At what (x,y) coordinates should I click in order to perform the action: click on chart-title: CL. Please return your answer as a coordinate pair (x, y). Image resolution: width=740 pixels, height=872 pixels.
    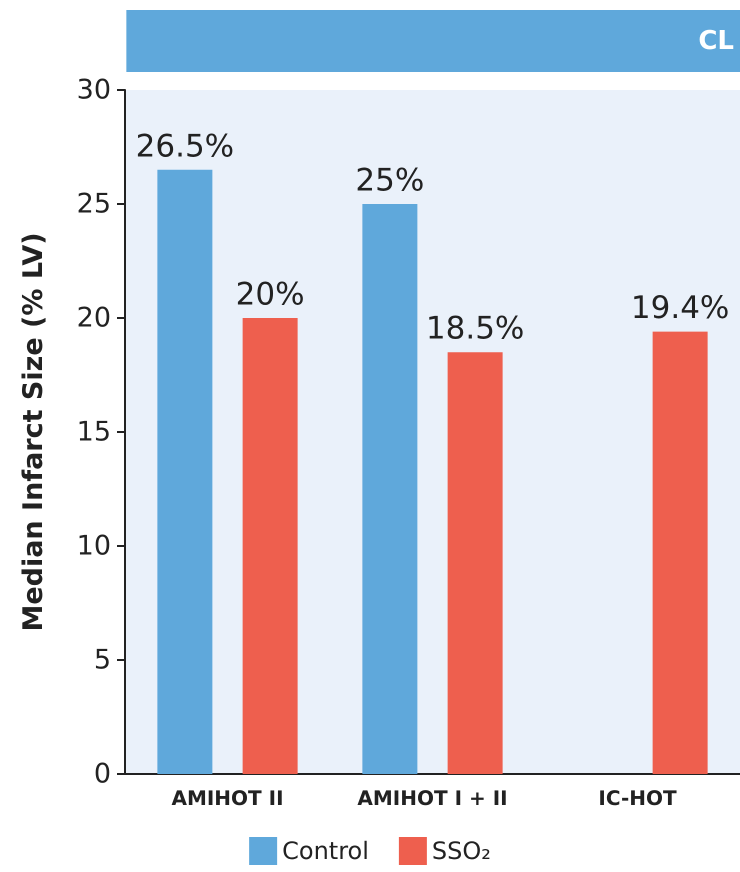
    Looking at the image, I should click on (716, 41).